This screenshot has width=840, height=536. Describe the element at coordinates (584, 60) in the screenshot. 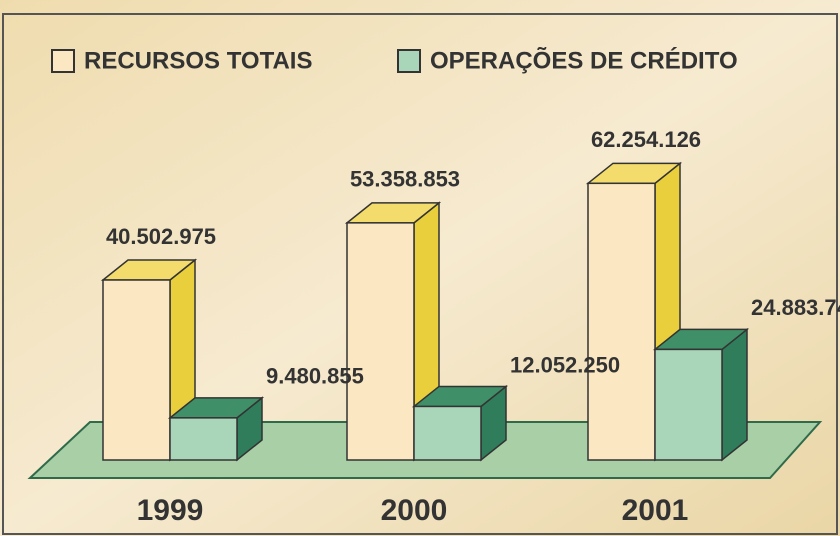

I see `legend-label: OPERAÇÕES DE CRÉDITO` at that location.